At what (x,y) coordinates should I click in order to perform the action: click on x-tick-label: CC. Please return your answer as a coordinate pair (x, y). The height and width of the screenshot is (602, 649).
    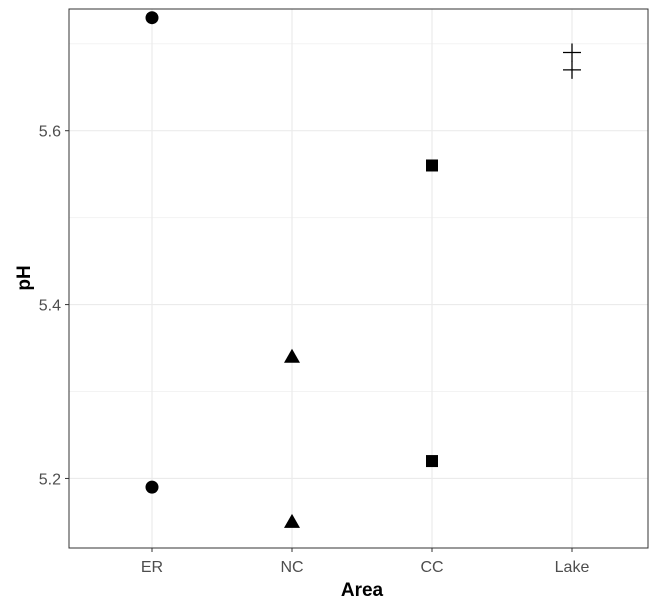
    Looking at the image, I should click on (431, 567).